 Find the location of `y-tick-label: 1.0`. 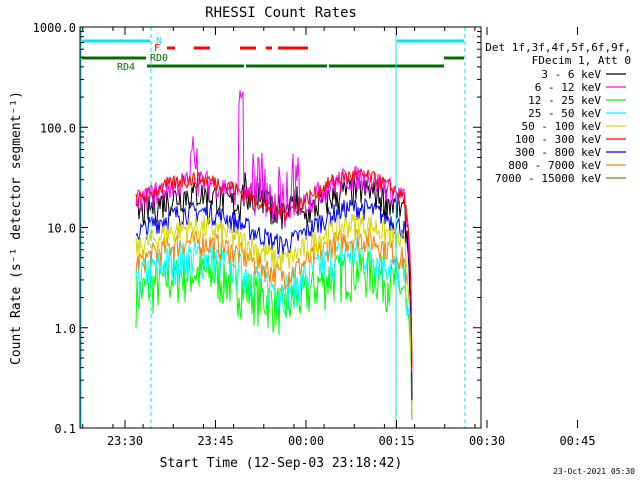

y-tick-label: 1.0 is located at coordinates (65, 329).